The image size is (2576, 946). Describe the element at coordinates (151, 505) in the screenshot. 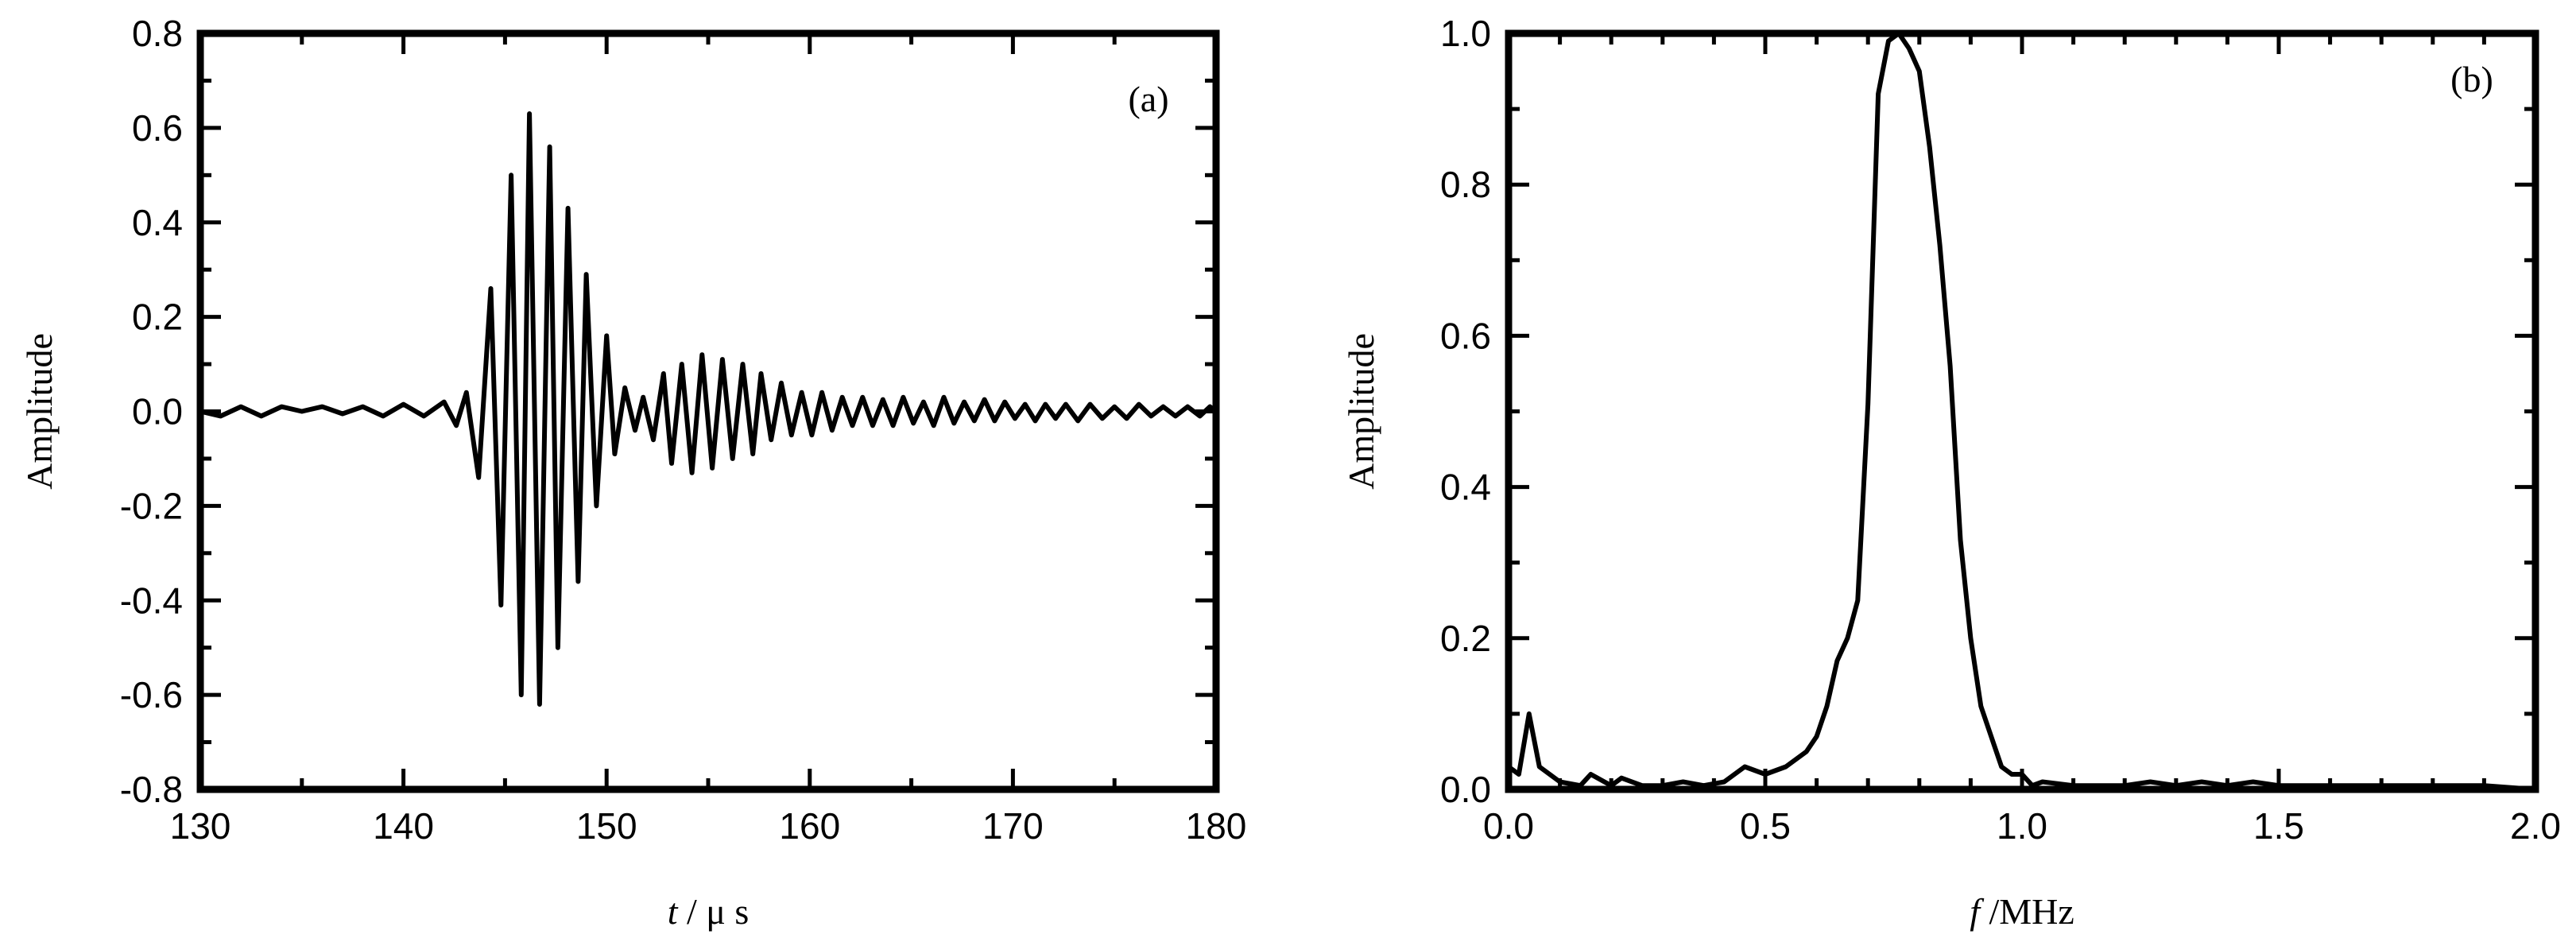

I see `y-tick-label: -0.2` at that location.